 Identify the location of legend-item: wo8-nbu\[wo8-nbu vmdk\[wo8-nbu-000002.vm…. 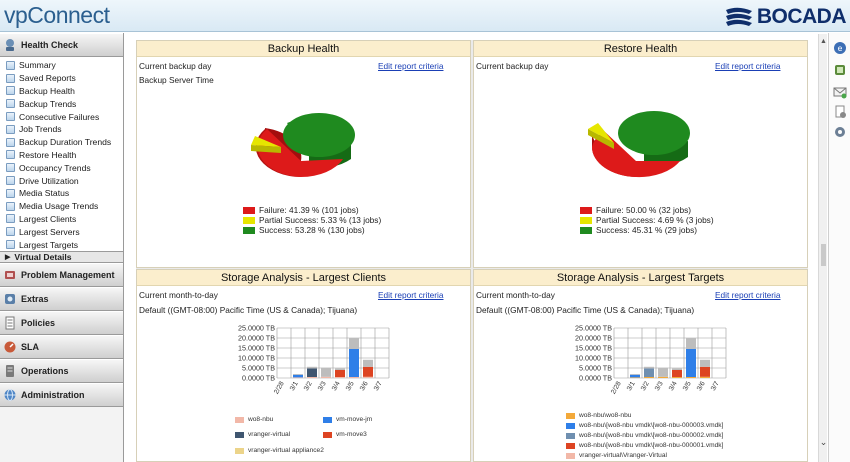
(644, 435).